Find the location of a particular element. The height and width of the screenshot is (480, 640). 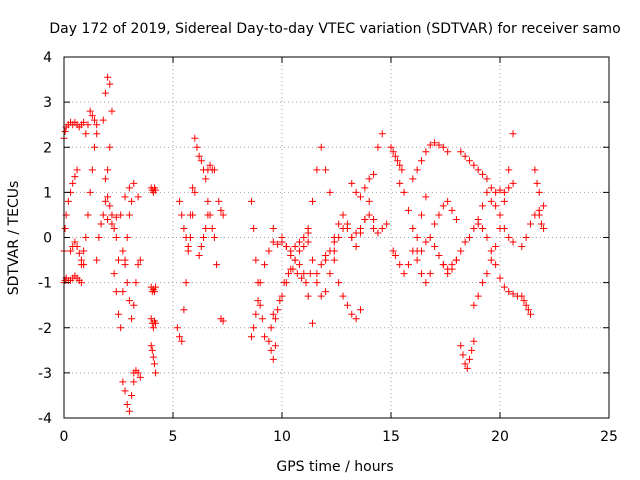

y-axis-label: SDTVAR / TECUs is located at coordinates (14, 238).